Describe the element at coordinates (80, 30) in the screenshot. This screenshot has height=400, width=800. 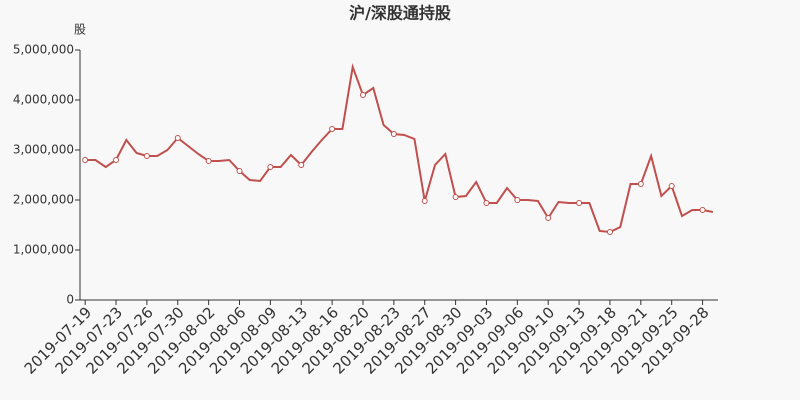
I see `y-axis-label: 股` at that location.